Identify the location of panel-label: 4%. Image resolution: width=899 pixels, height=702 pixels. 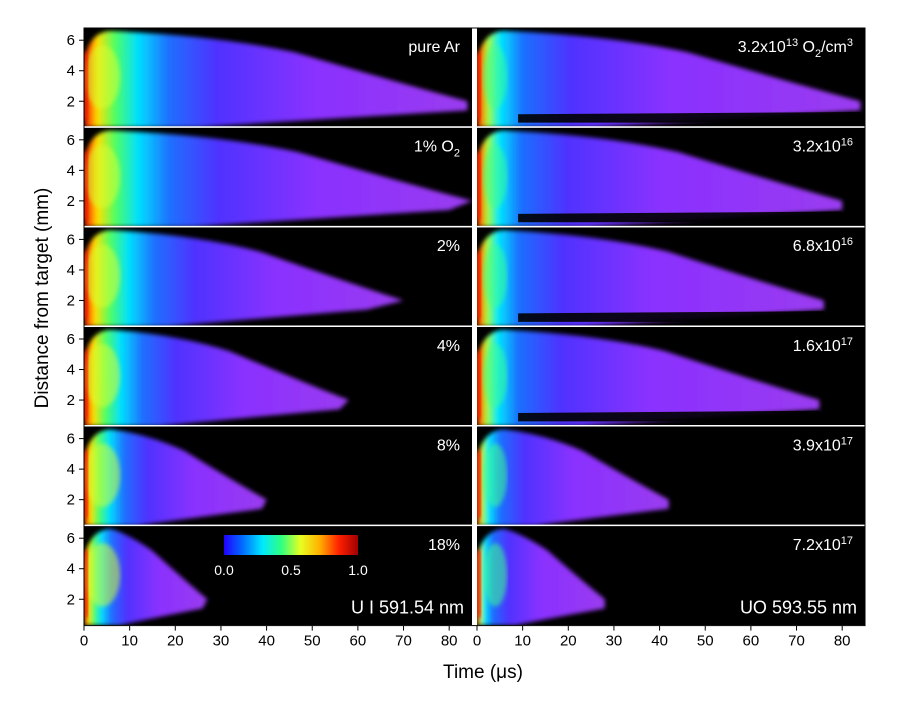
(448, 346).